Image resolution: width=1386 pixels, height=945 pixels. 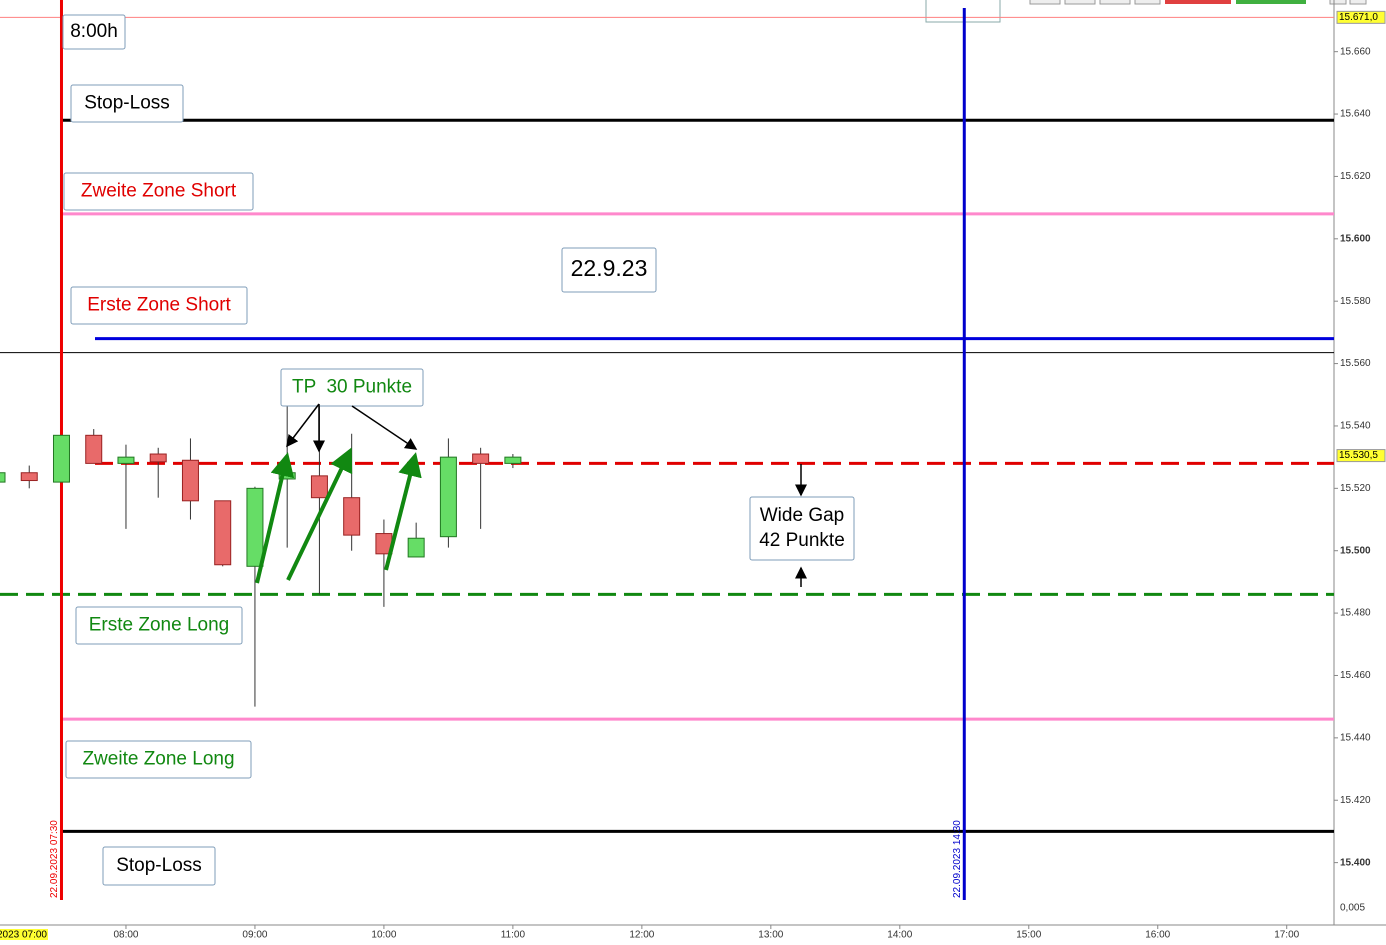 I want to click on annotation-text: Erste Zone Long, so click(x=159, y=625).